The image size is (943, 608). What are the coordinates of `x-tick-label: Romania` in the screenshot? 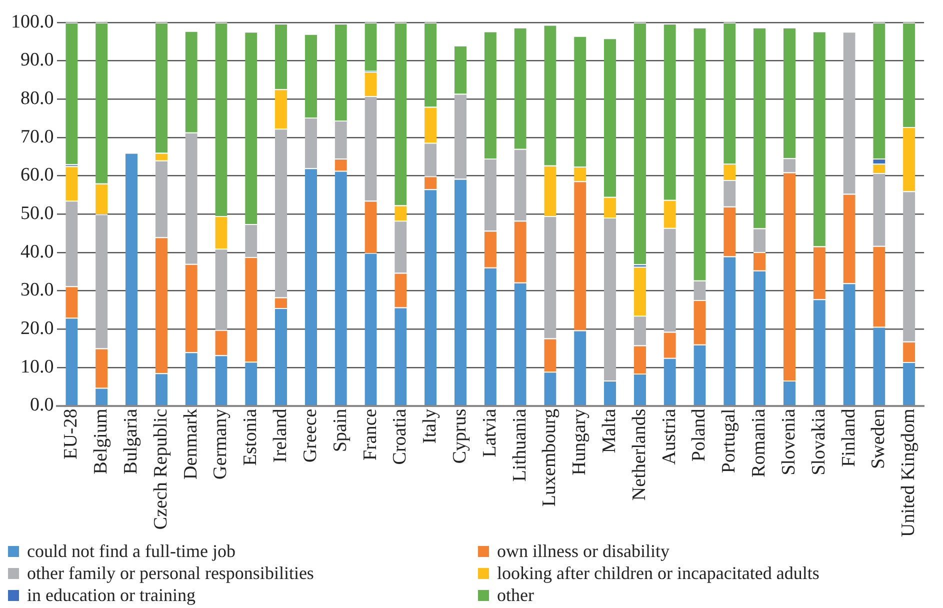 It's located at (759, 443).